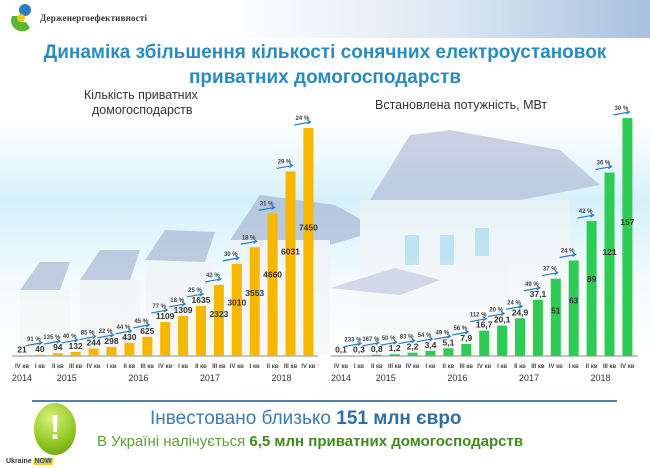 Image resolution: width=650 pixels, height=468 pixels. Describe the element at coordinates (556, 310) in the screenshot. I see `value-label: 51` at that location.